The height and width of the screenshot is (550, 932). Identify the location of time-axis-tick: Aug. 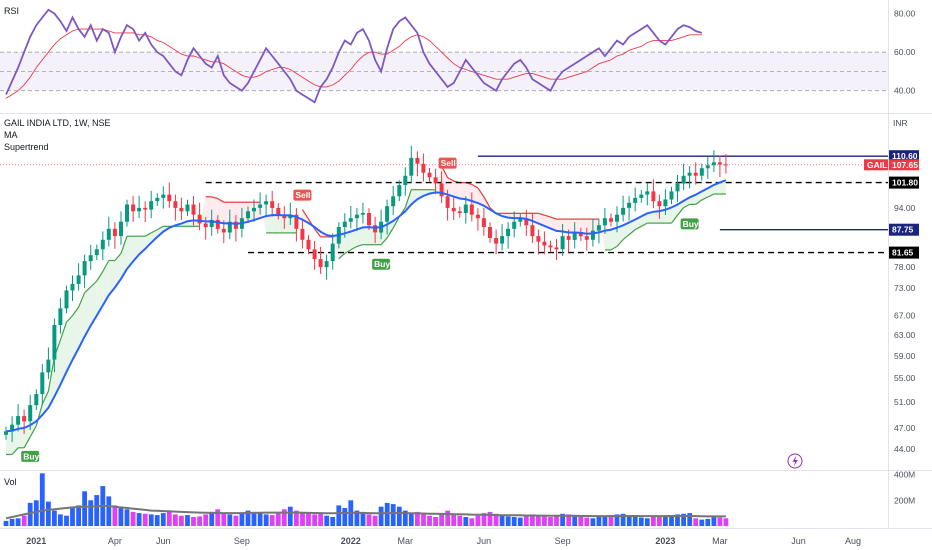
(853, 541).